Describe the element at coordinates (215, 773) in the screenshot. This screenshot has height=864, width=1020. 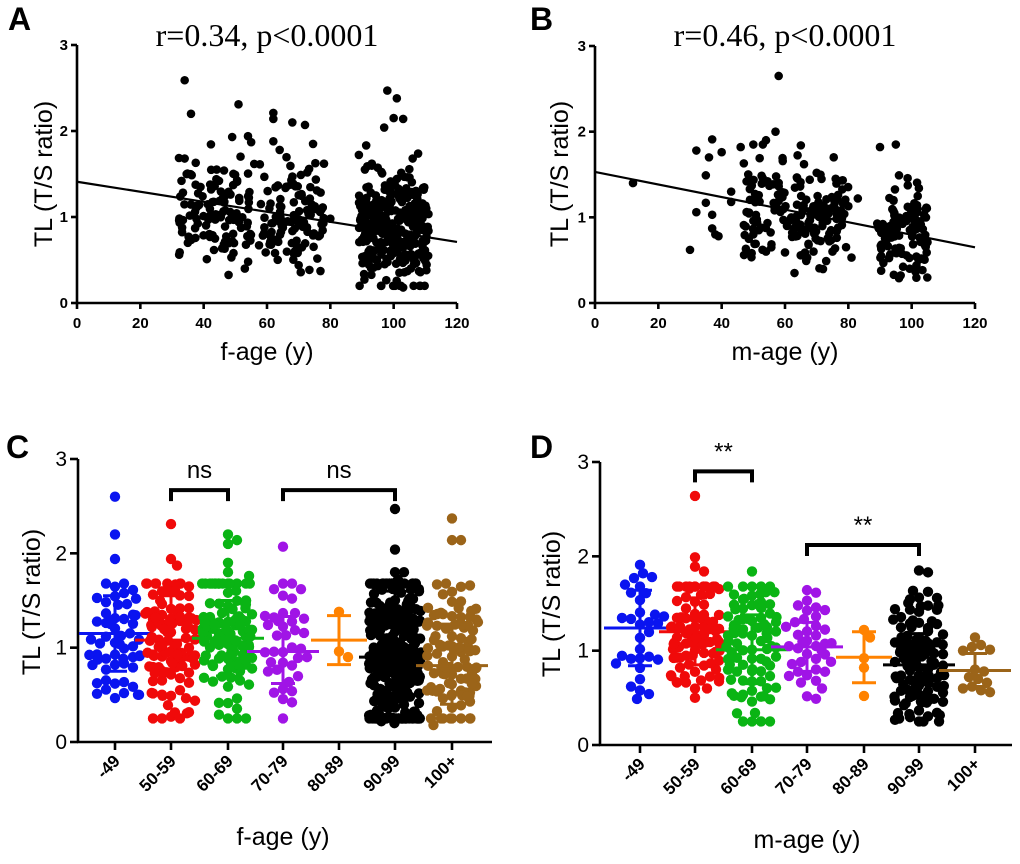
I see `x-tick-label: 60-69` at that location.